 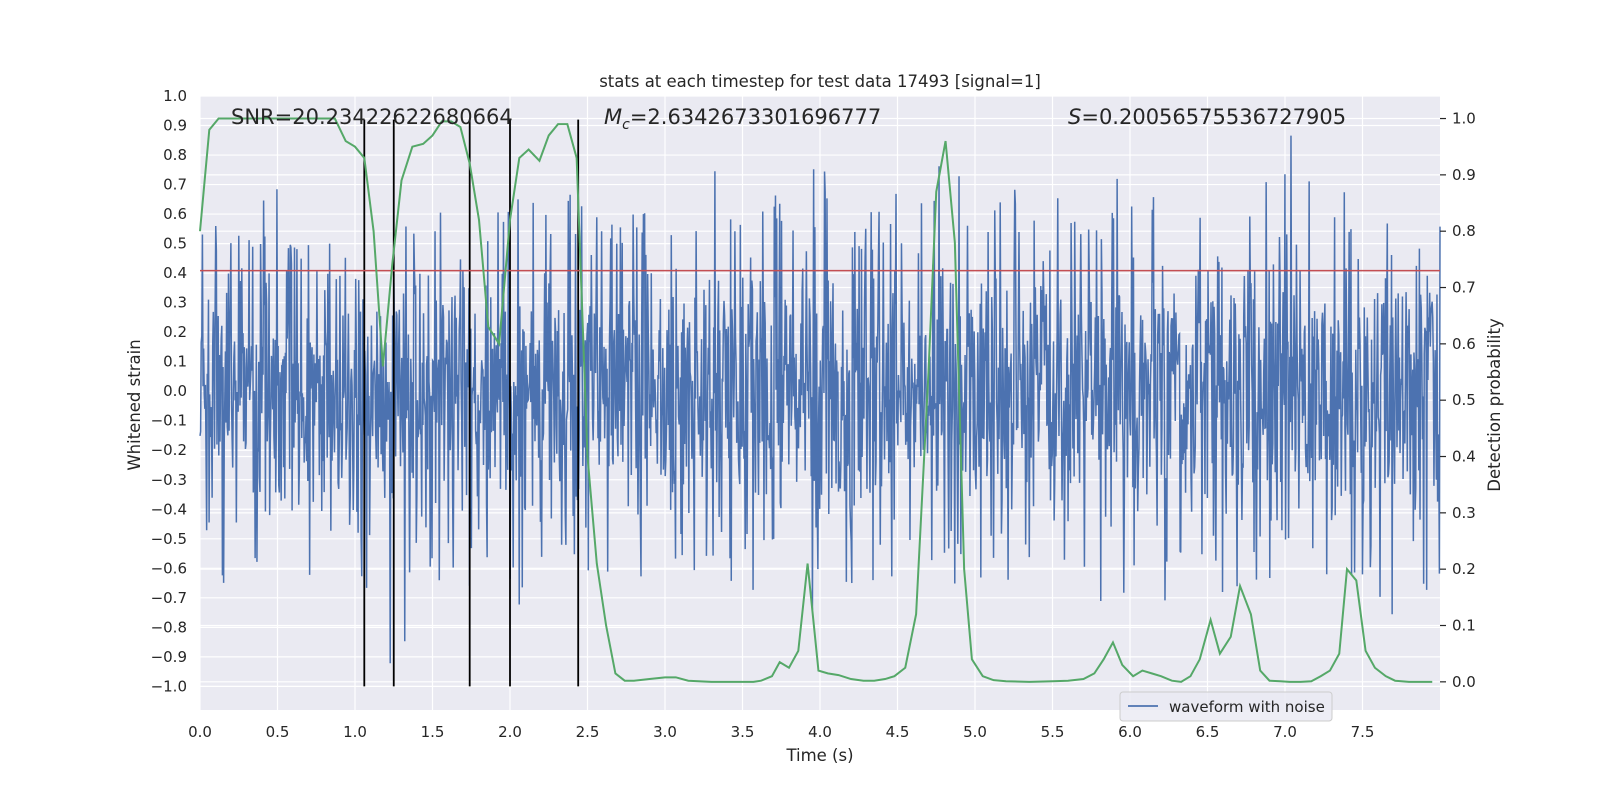 I want to click on legend: waveform with noise, so click(x=1226, y=706).